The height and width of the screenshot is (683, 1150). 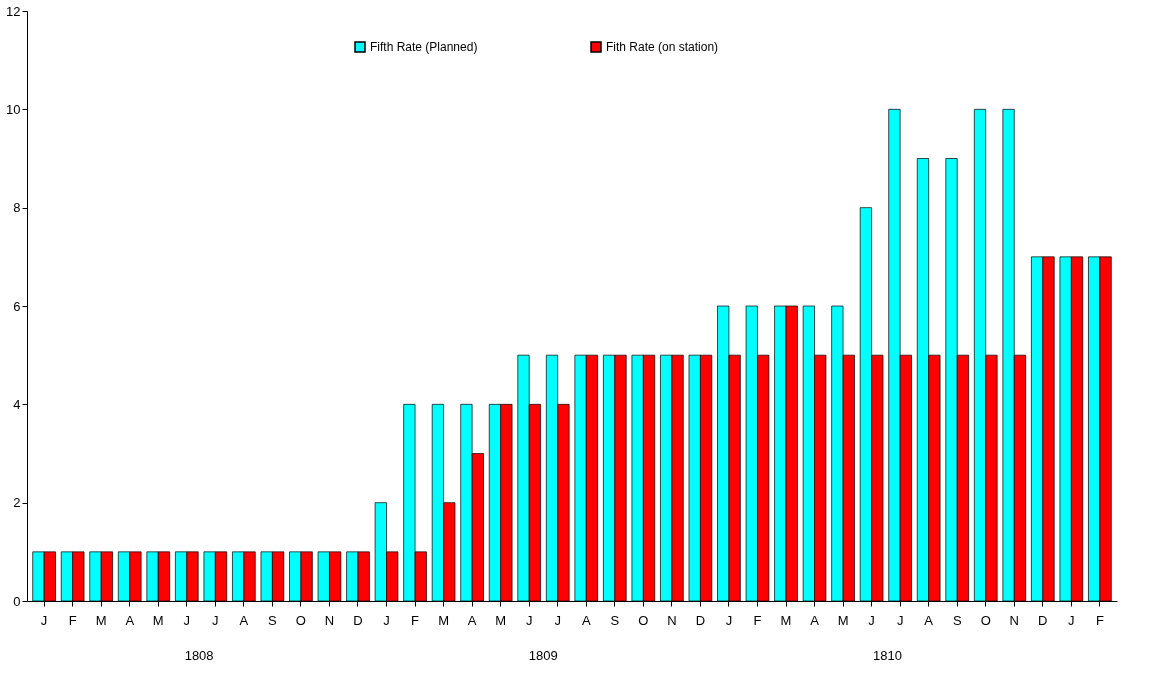 What do you see at coordinates (17, 208) in the screenshot?
I see `y-tick-label: 8` at bounding box center [17, 208].